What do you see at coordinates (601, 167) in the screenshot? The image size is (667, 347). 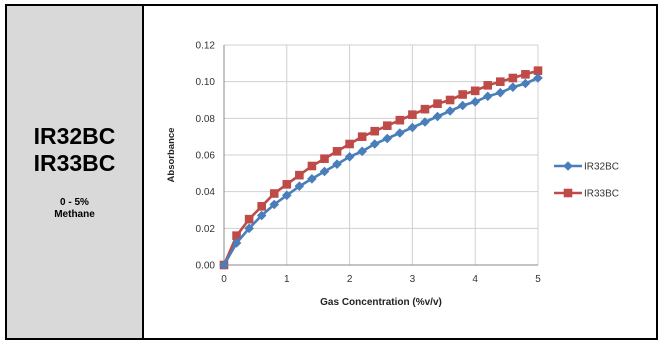 I see `legend-label-ir32bc: IR32BC` at bounding box center [601, 167].